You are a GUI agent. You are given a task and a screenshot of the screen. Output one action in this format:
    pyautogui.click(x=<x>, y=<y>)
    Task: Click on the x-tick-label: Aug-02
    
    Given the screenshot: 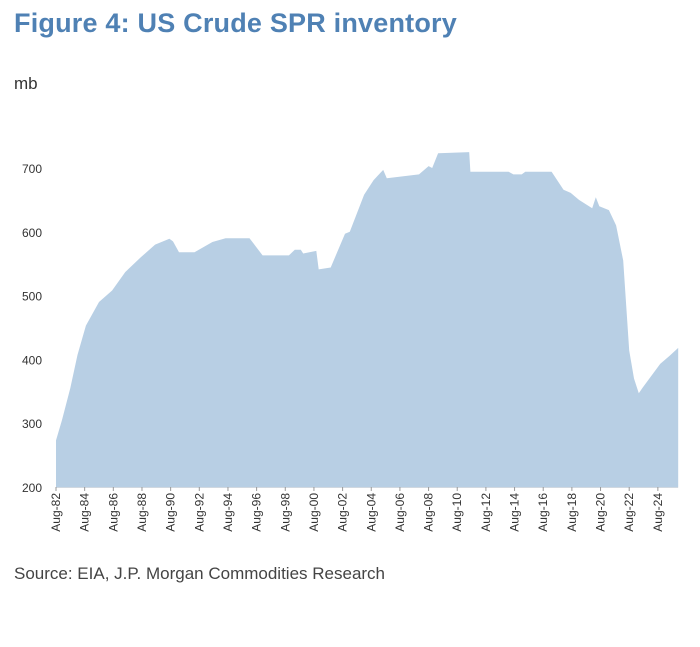 What is the action you would take?
    pyautogui.click(x=343, y=512)
    